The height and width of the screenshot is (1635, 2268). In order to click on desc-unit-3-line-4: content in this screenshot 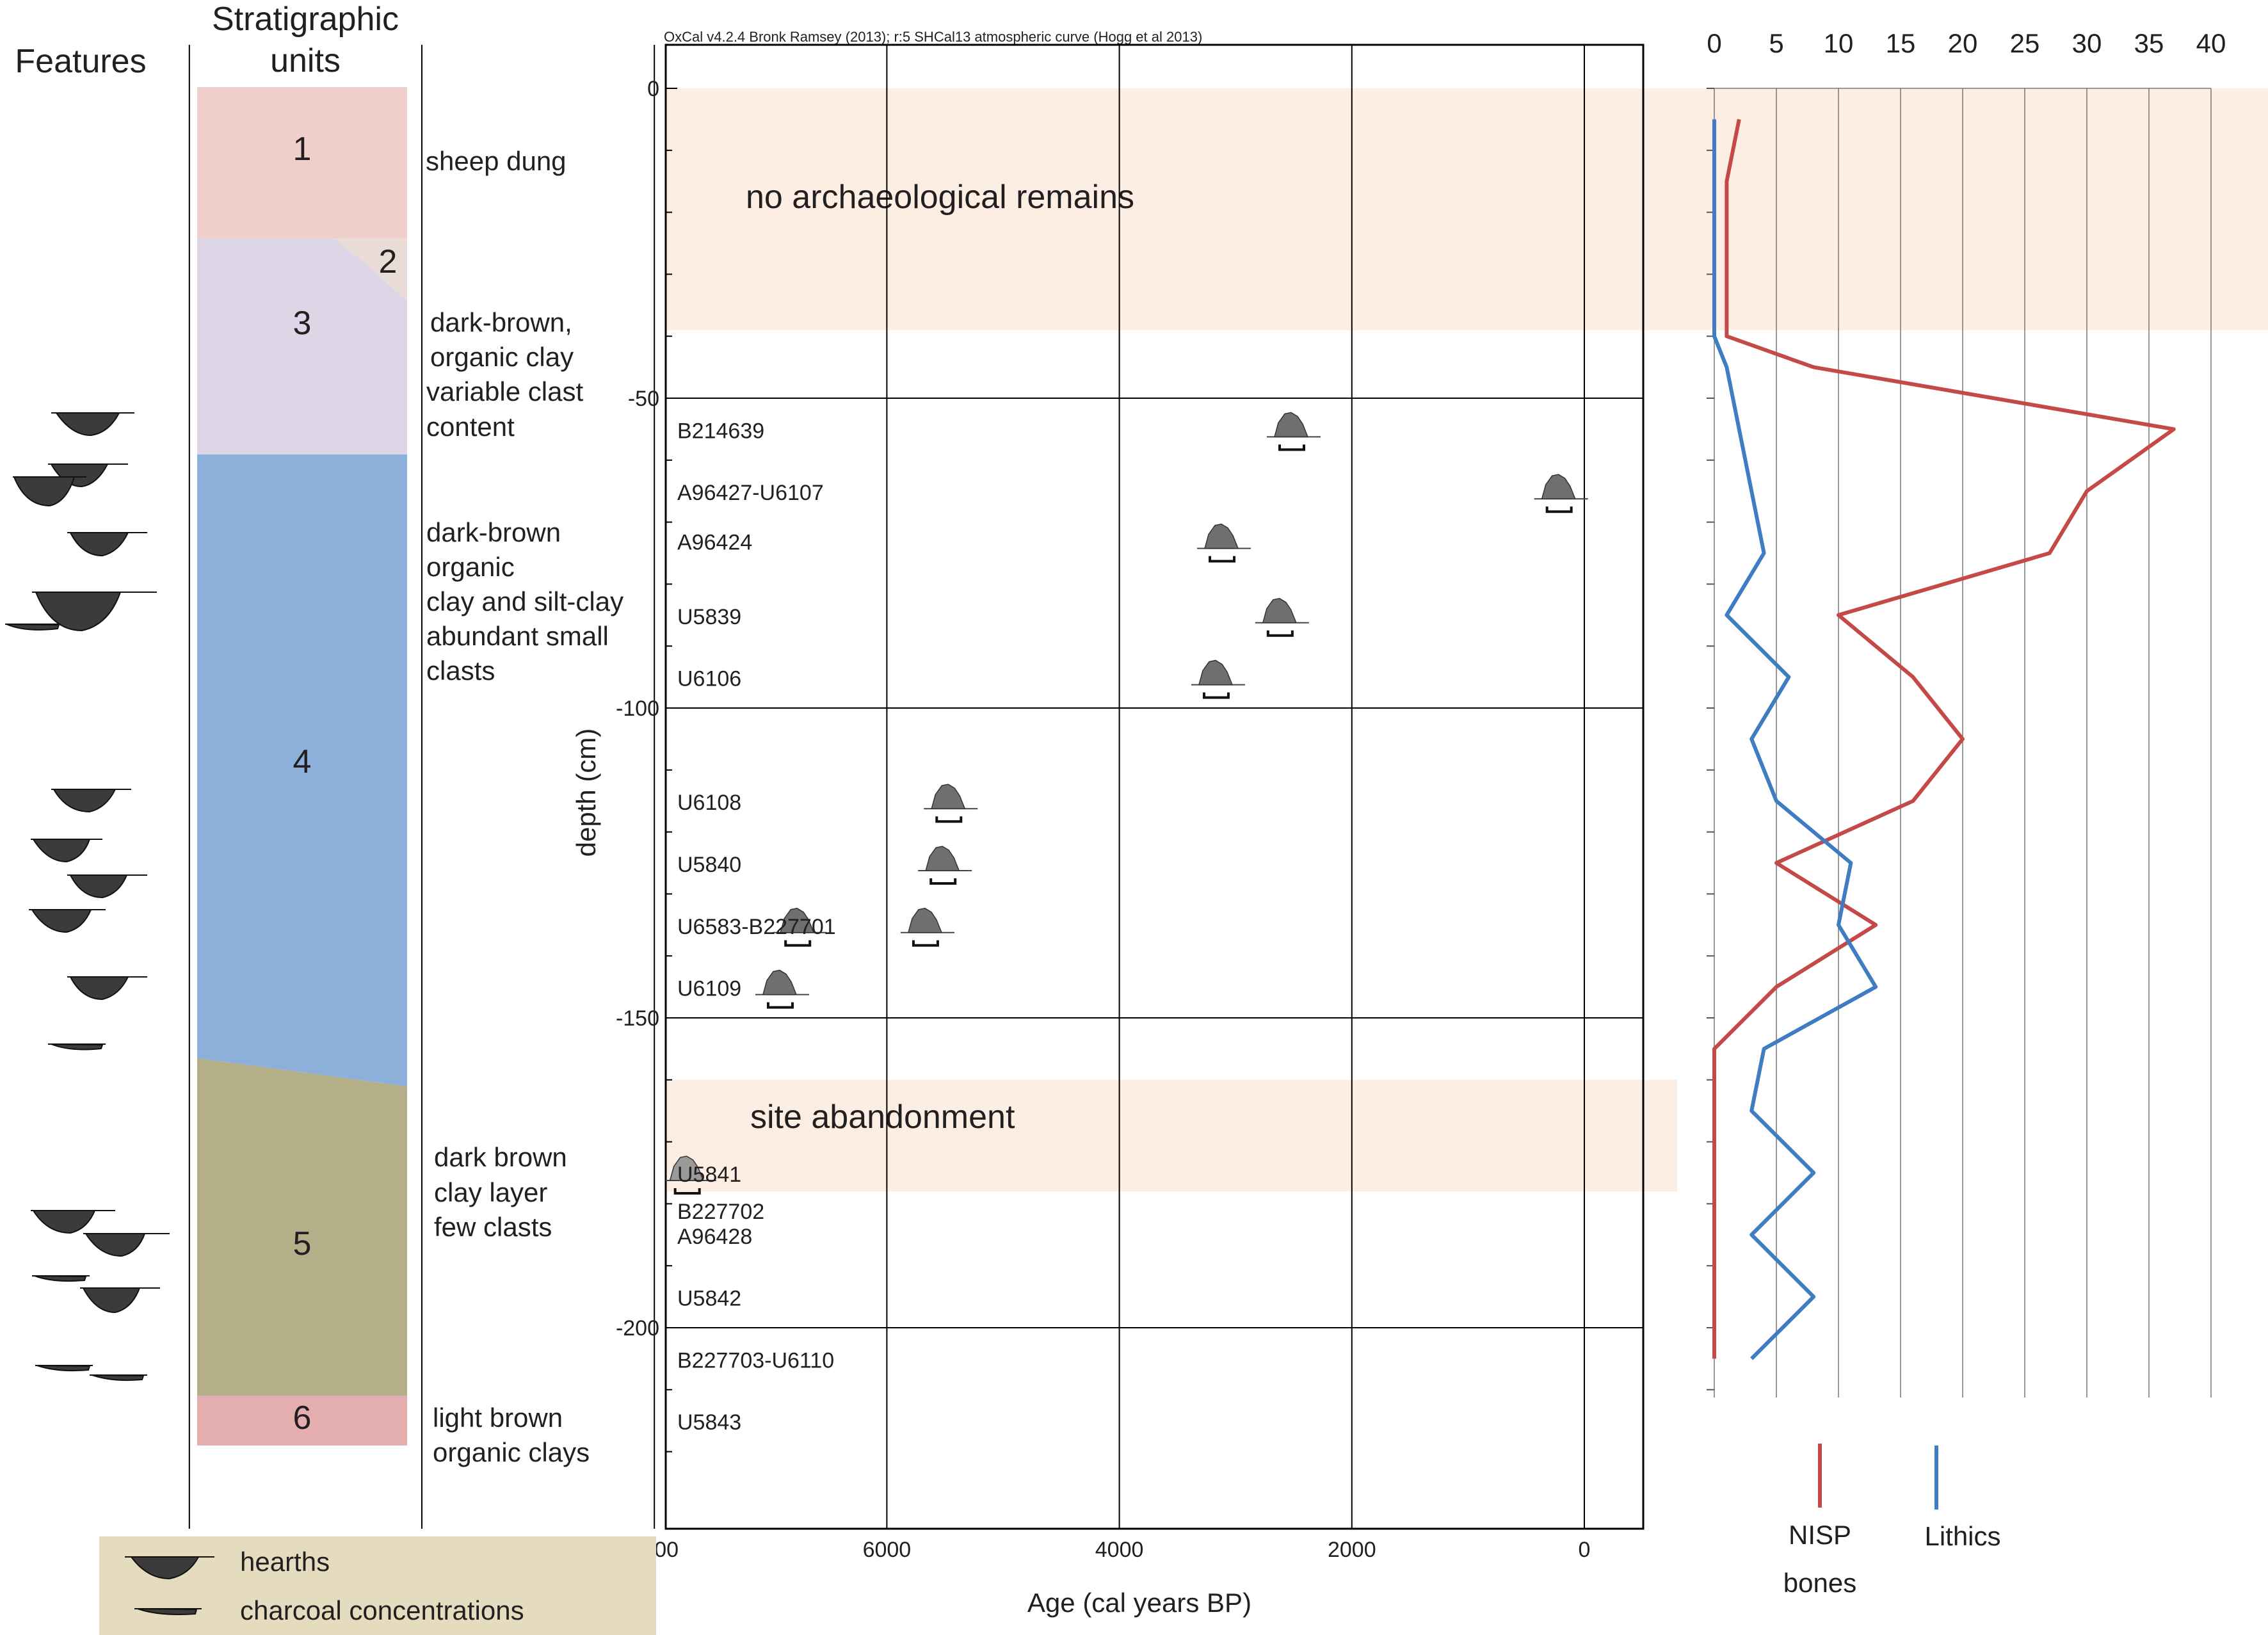, I will do `click(470, 427)`.